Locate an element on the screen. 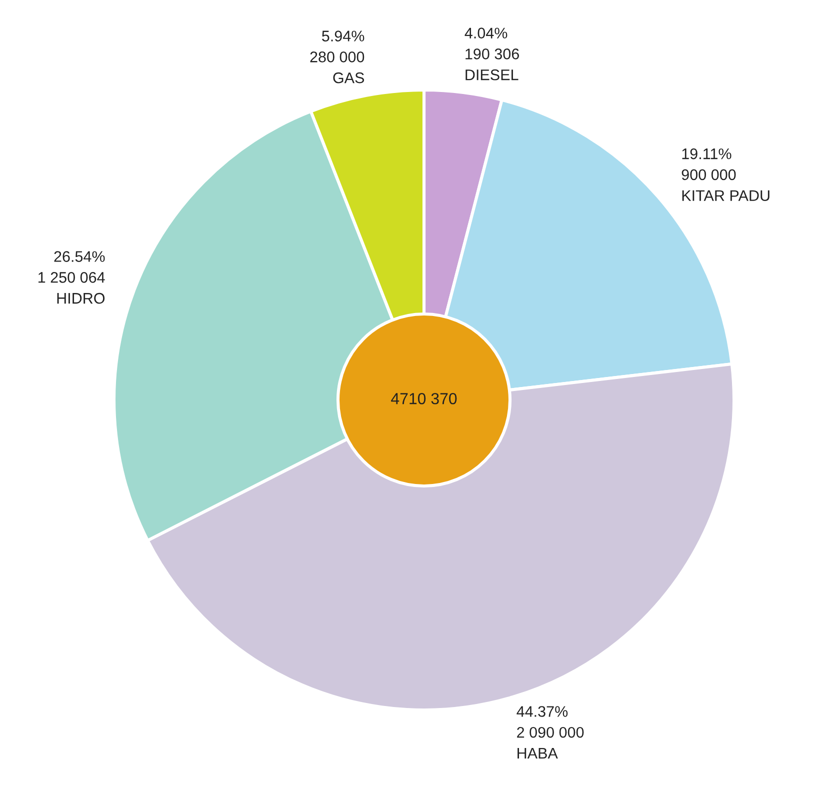  slice-label: GAS is located at coordinates (348, 78).